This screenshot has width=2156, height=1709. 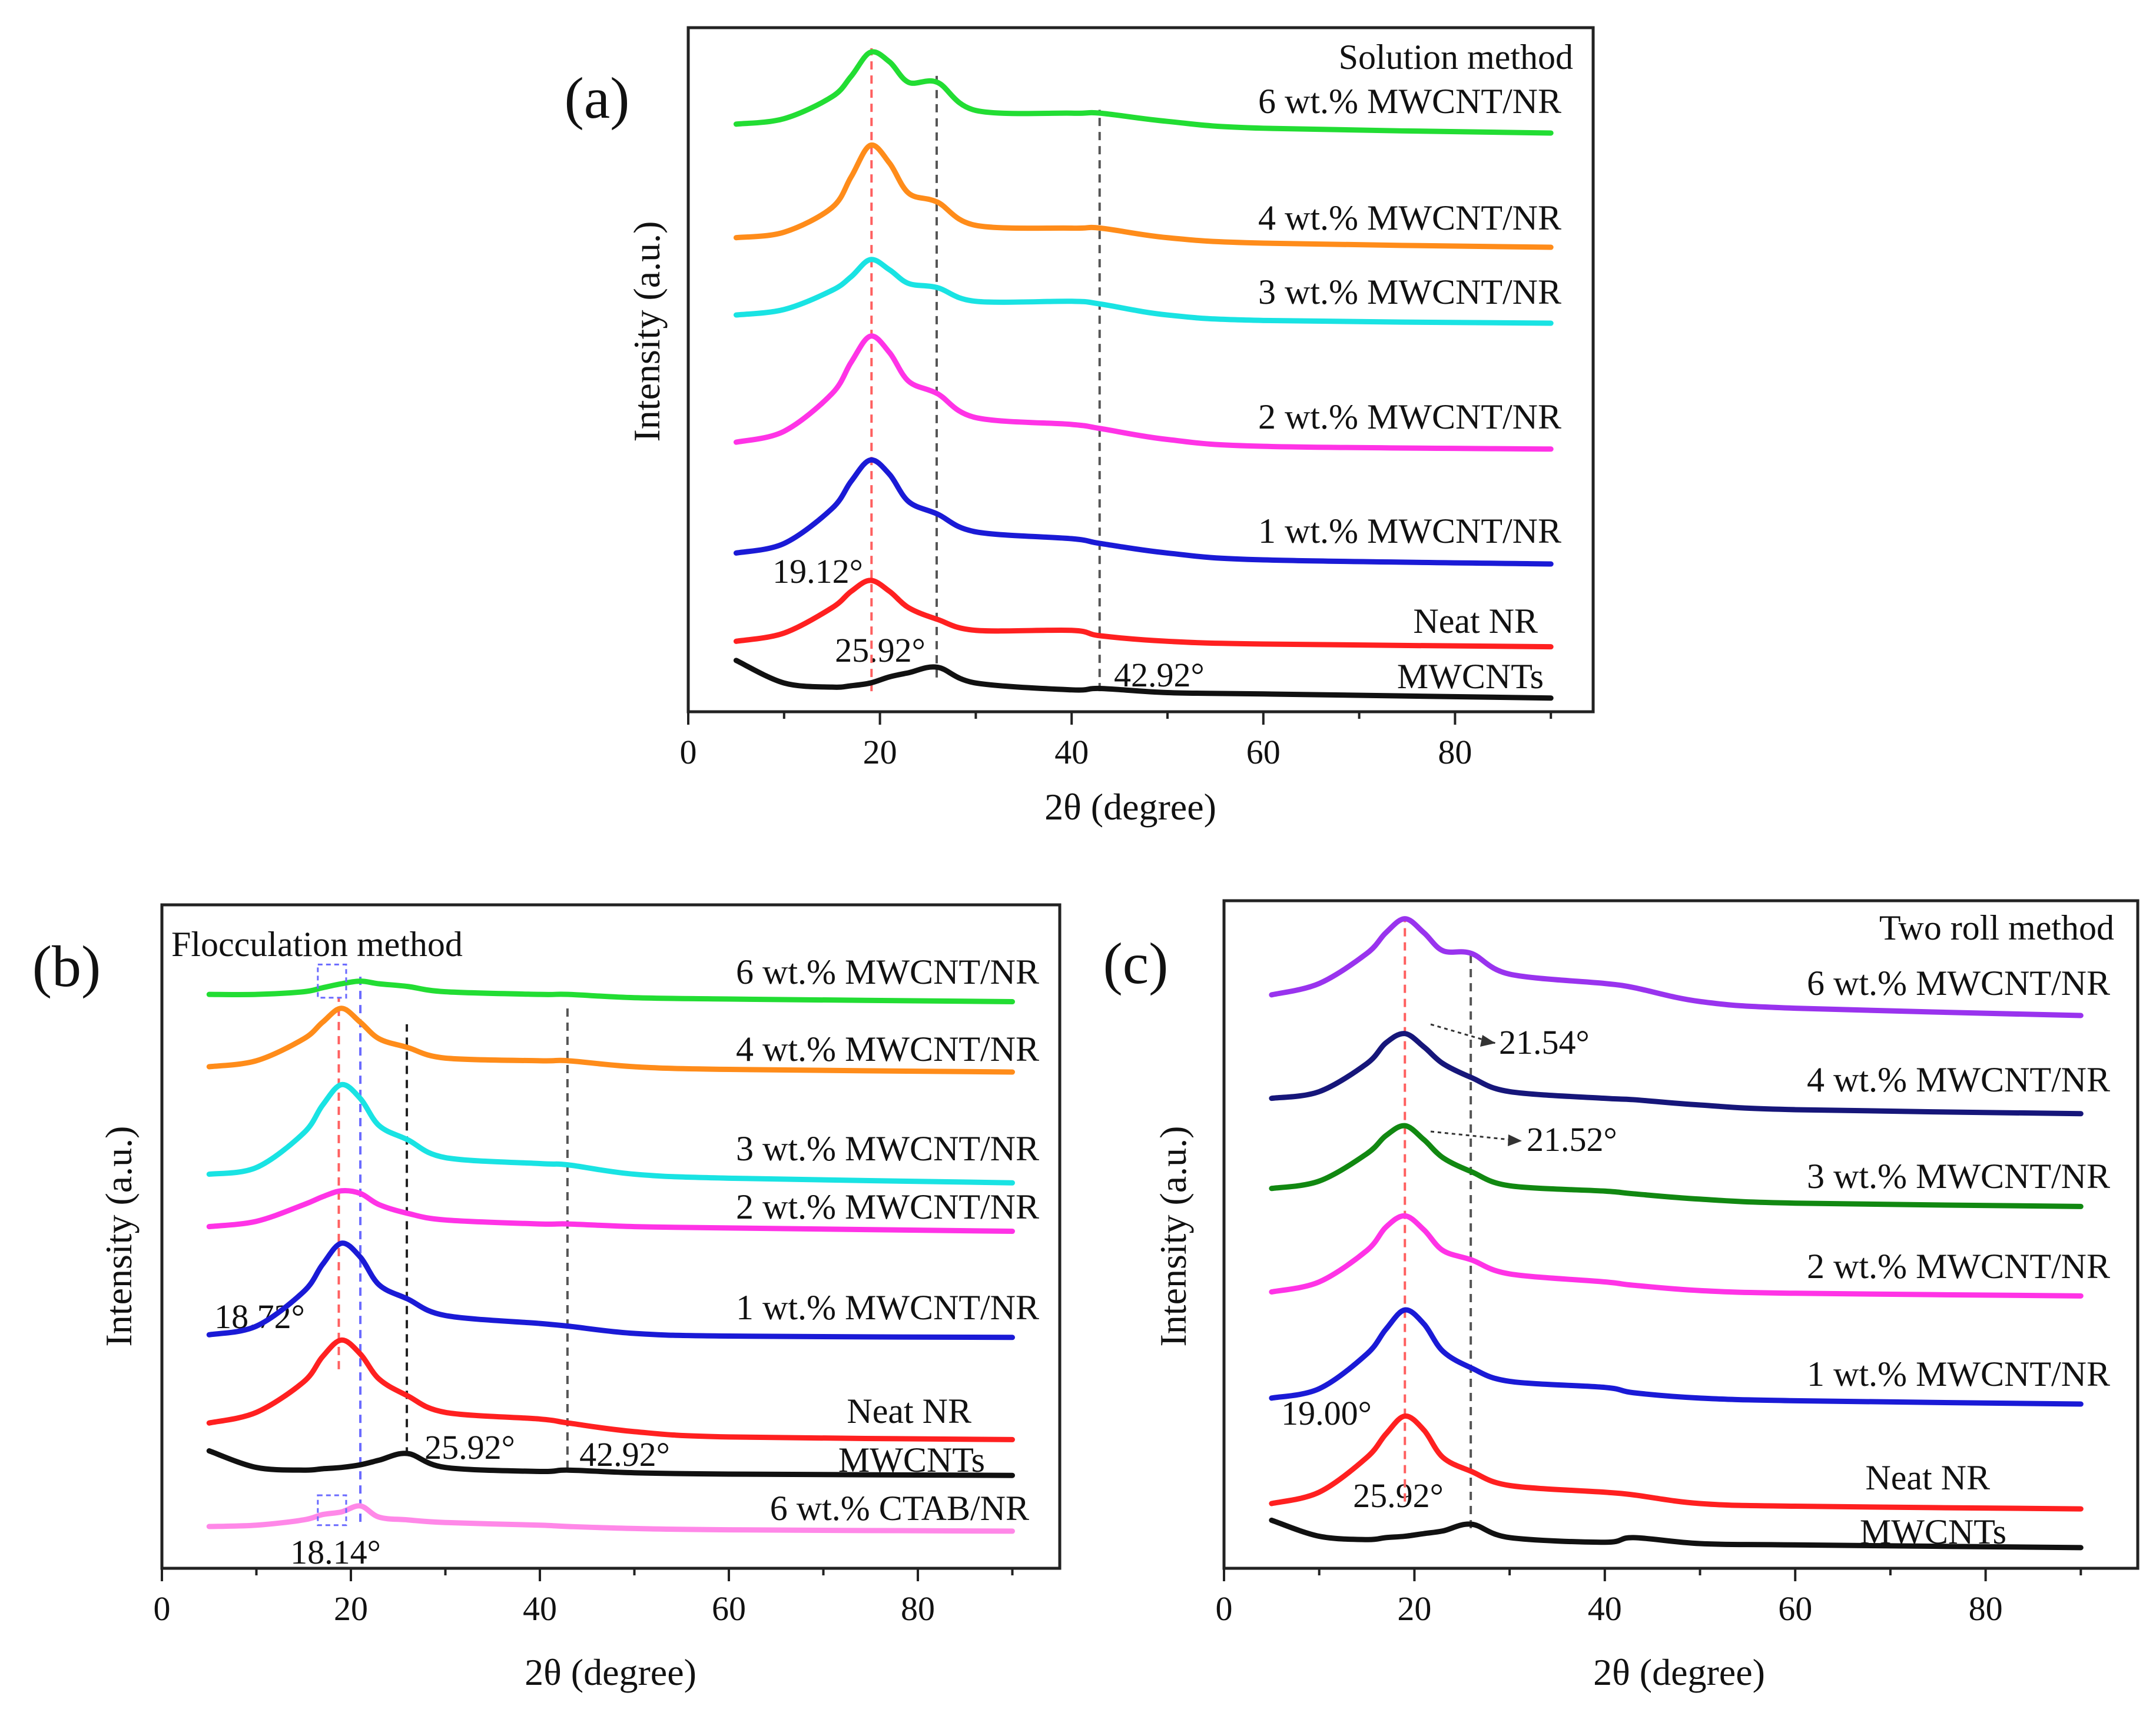 I want to click on annotation: 21.52°, so click(x=1572, y=1139).